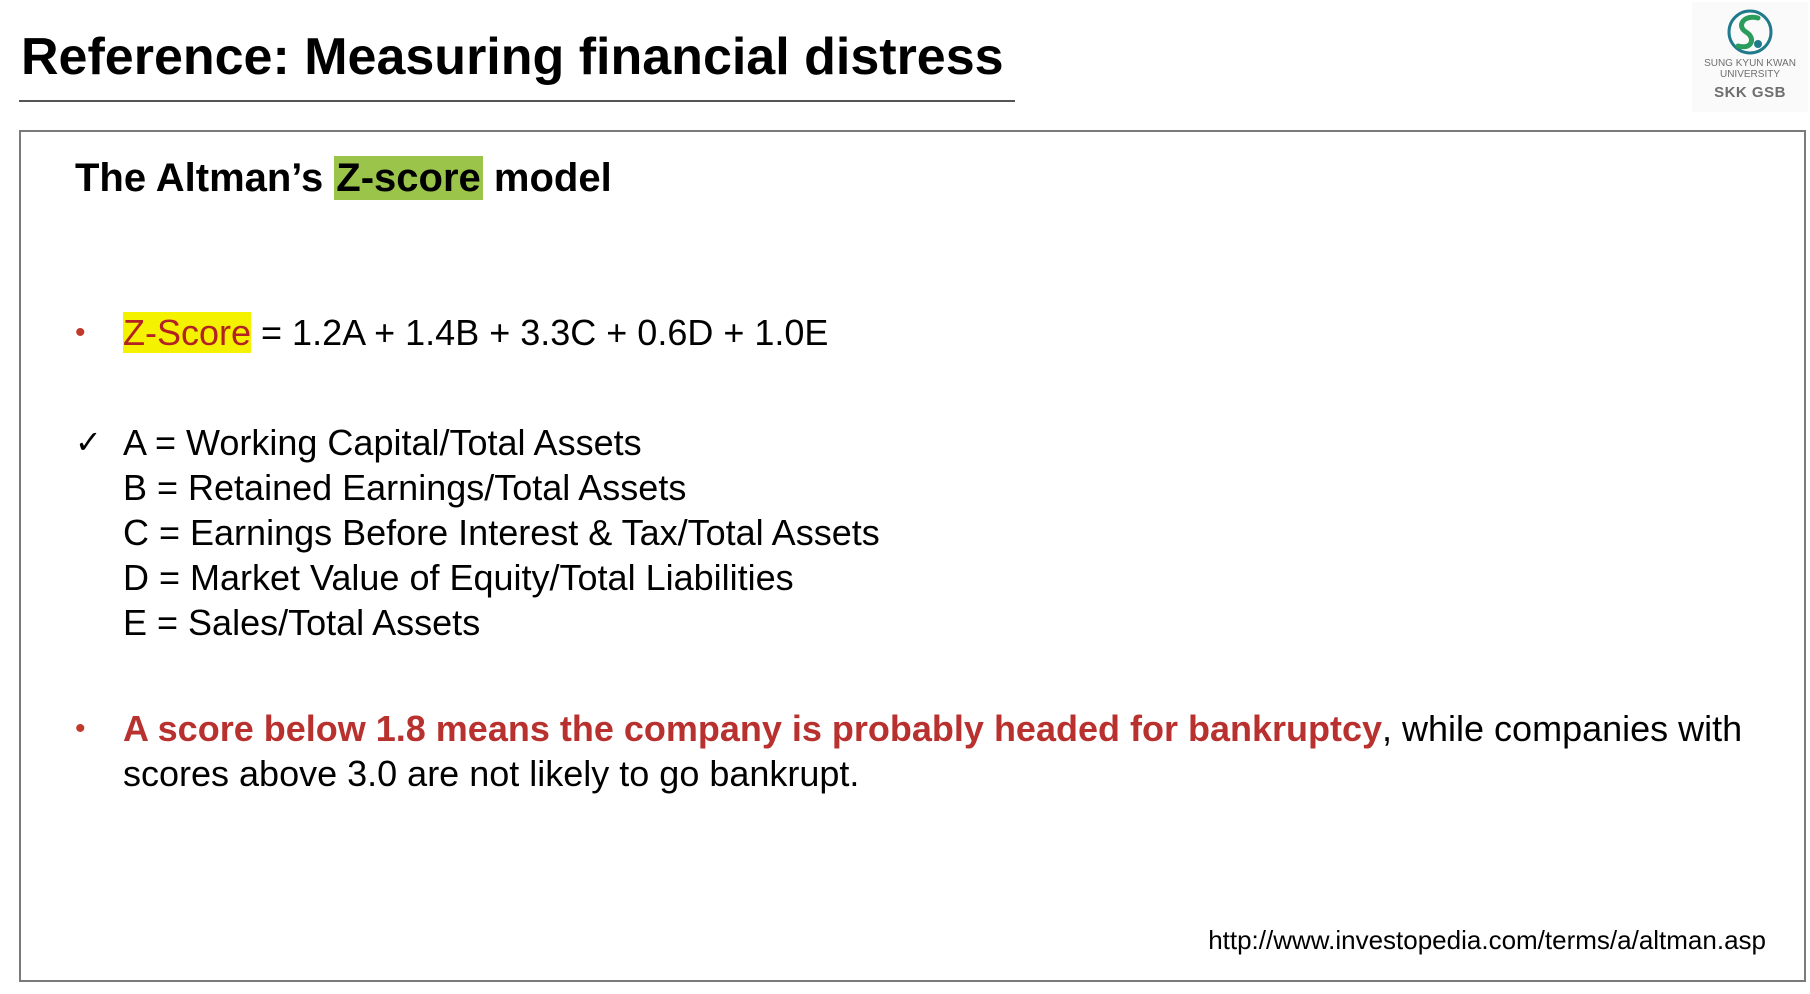 The height and width of the screenshot is (994, 1810). Describe the element at coordinates (512, 57) in the screenshot. I see `slide-title: Reference: Measuring financial distress` at that location.